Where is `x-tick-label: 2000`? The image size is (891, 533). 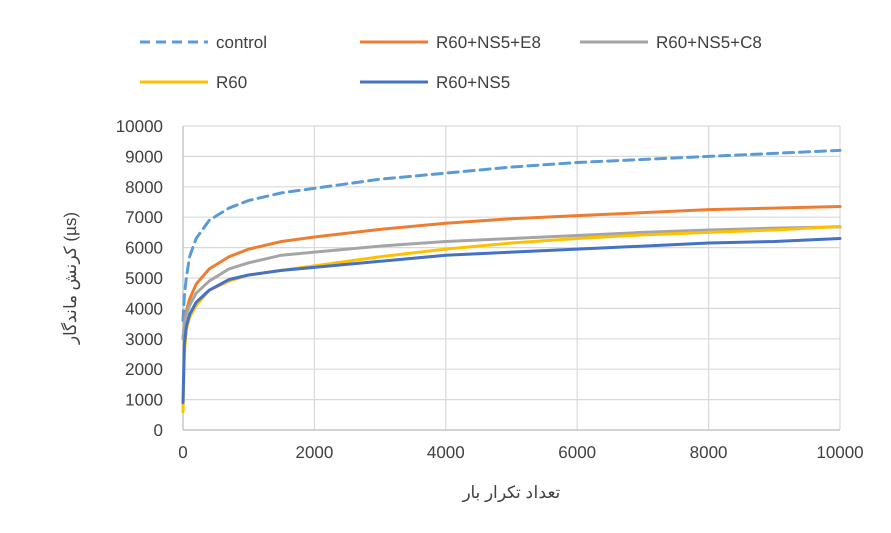
x-tick-label: 2000 is located at coordinates (314, 452).